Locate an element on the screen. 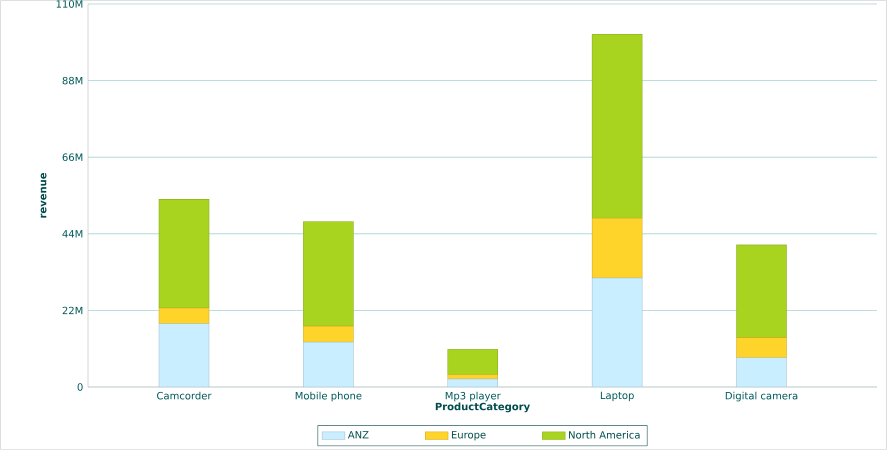  y-tick-label: 66M is located at coordinates (72, 157).